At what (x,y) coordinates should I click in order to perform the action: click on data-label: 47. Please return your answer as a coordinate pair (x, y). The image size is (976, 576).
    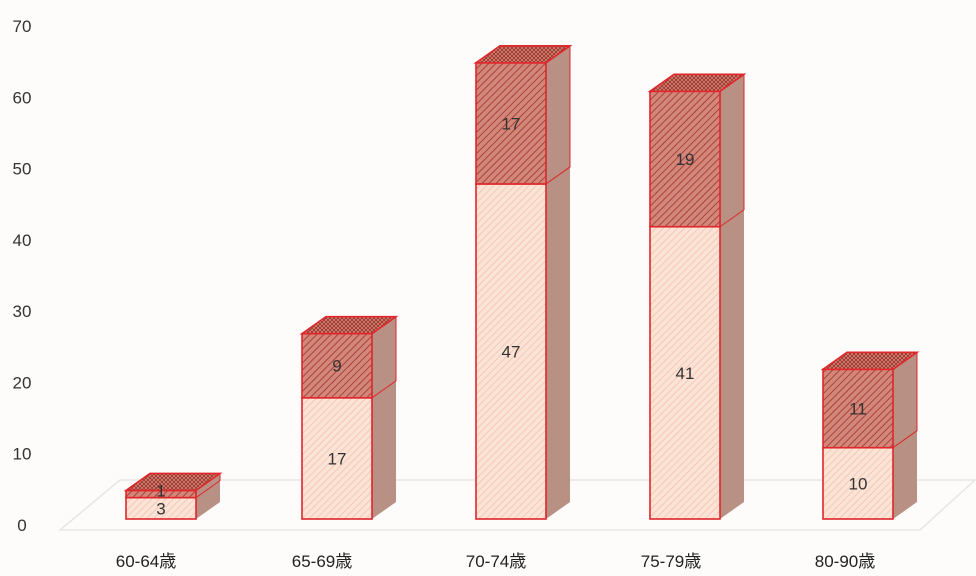
    Looking at the image, I should click on (511, 351).